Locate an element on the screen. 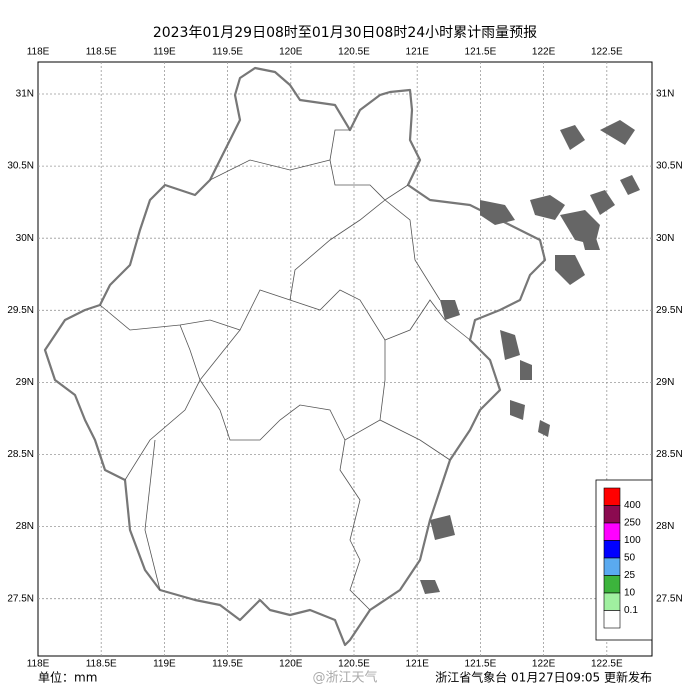 Image resolution: width=690 pixels, height=690 pixels. lon-label-bottom: 122.5E is located at coordinates (607, 664).